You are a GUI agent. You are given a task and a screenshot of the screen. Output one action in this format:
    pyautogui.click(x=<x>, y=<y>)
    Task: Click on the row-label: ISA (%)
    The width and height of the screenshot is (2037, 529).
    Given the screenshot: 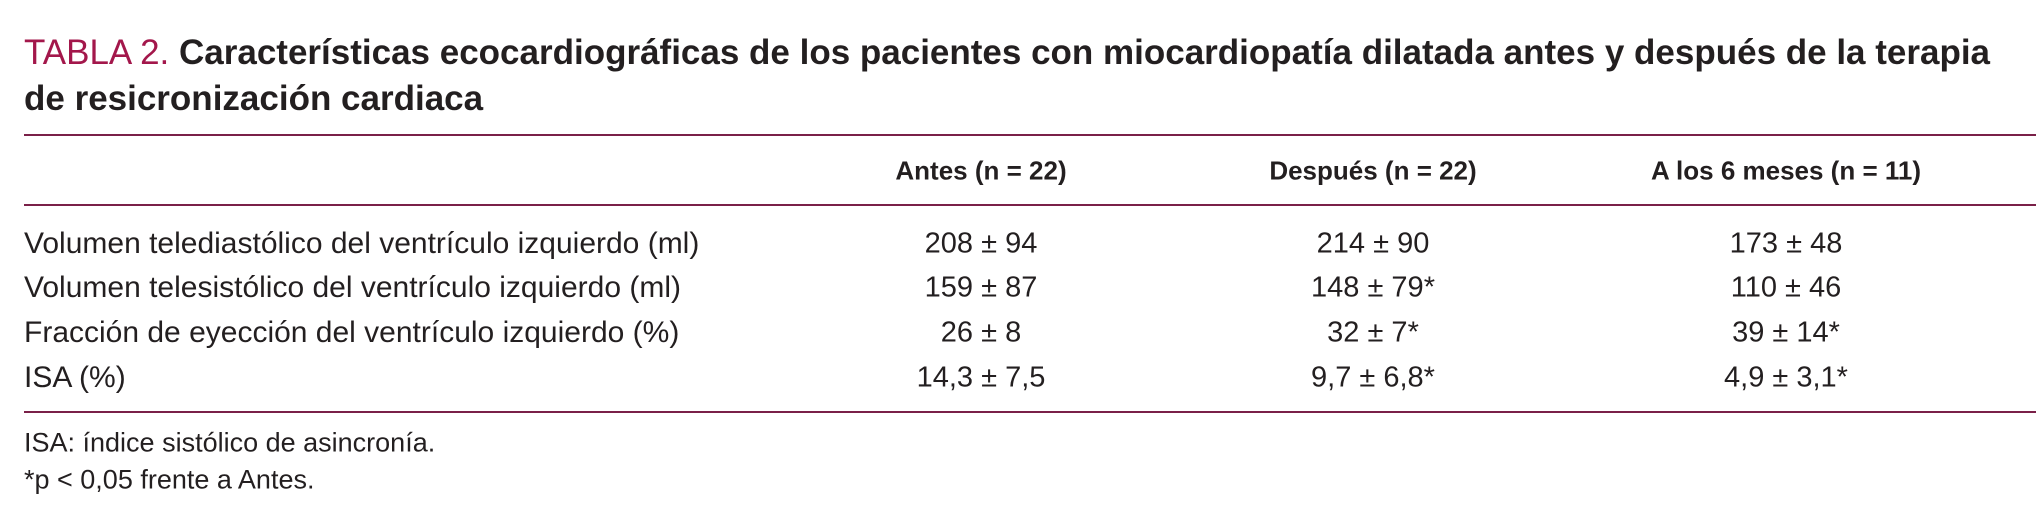 What is the action you would take?
    pyautogui.click(x=75, y=377)
    